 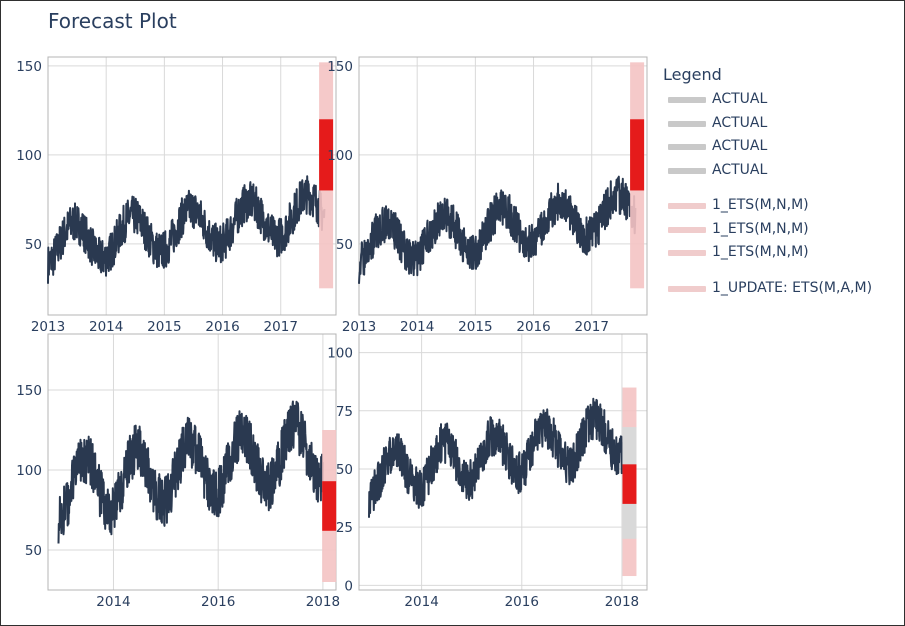 What do you see at coordinates (348, 586) in the screenshot?
I see `y-tick-label: 0` at bounding box center [348, 586].